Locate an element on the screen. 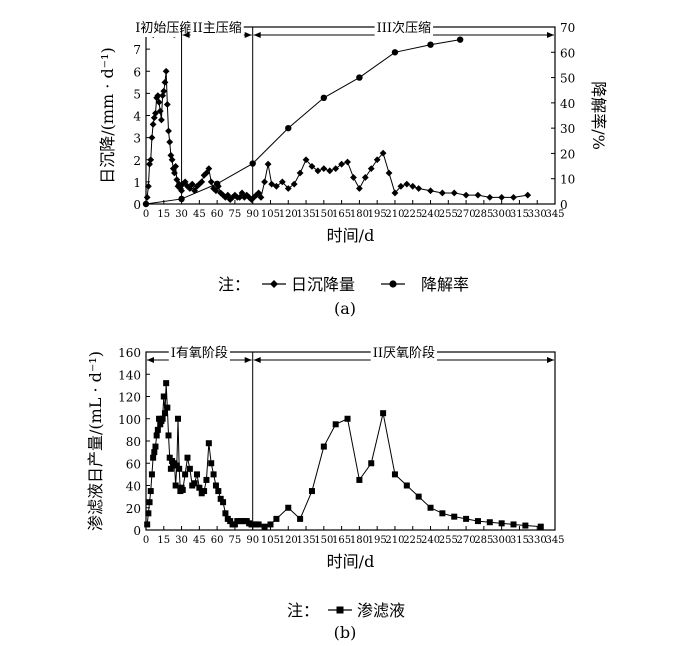 The image size is (700, 646). series-日沉降量 is located at coordinates (337, 135).